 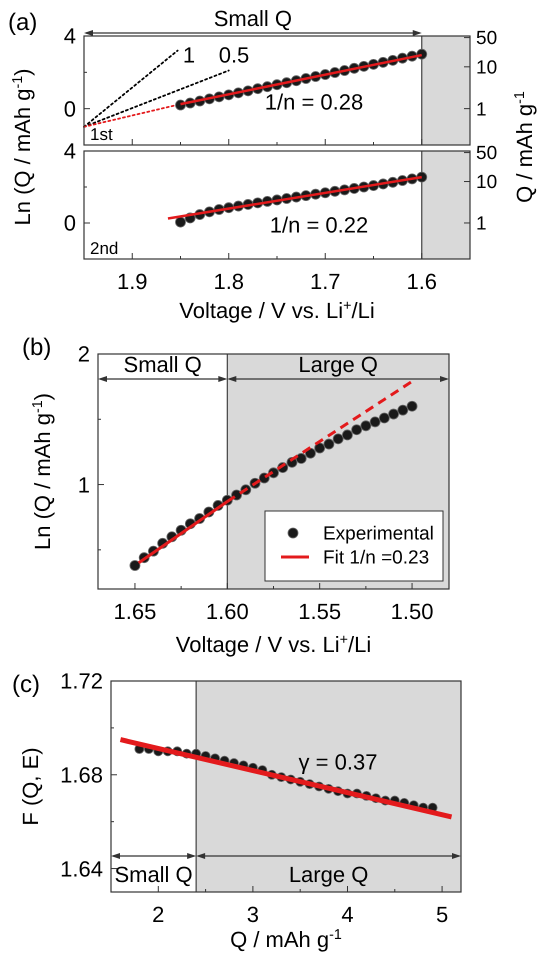 What do you see at coordinates (23, 22) in the screenshot?
I see `chart-title: (a)` at bounding box center [23, 22].